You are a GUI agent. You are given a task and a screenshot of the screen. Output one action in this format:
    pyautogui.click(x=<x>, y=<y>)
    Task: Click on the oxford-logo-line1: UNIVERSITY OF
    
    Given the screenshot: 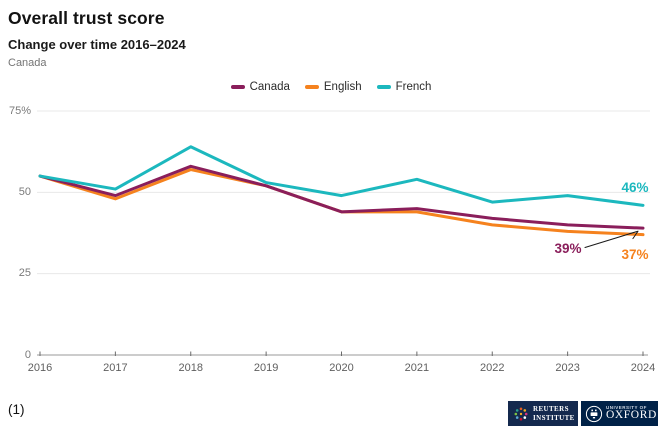 What is the action you would take?
    pyautogui.click(x=626, y=408)
    